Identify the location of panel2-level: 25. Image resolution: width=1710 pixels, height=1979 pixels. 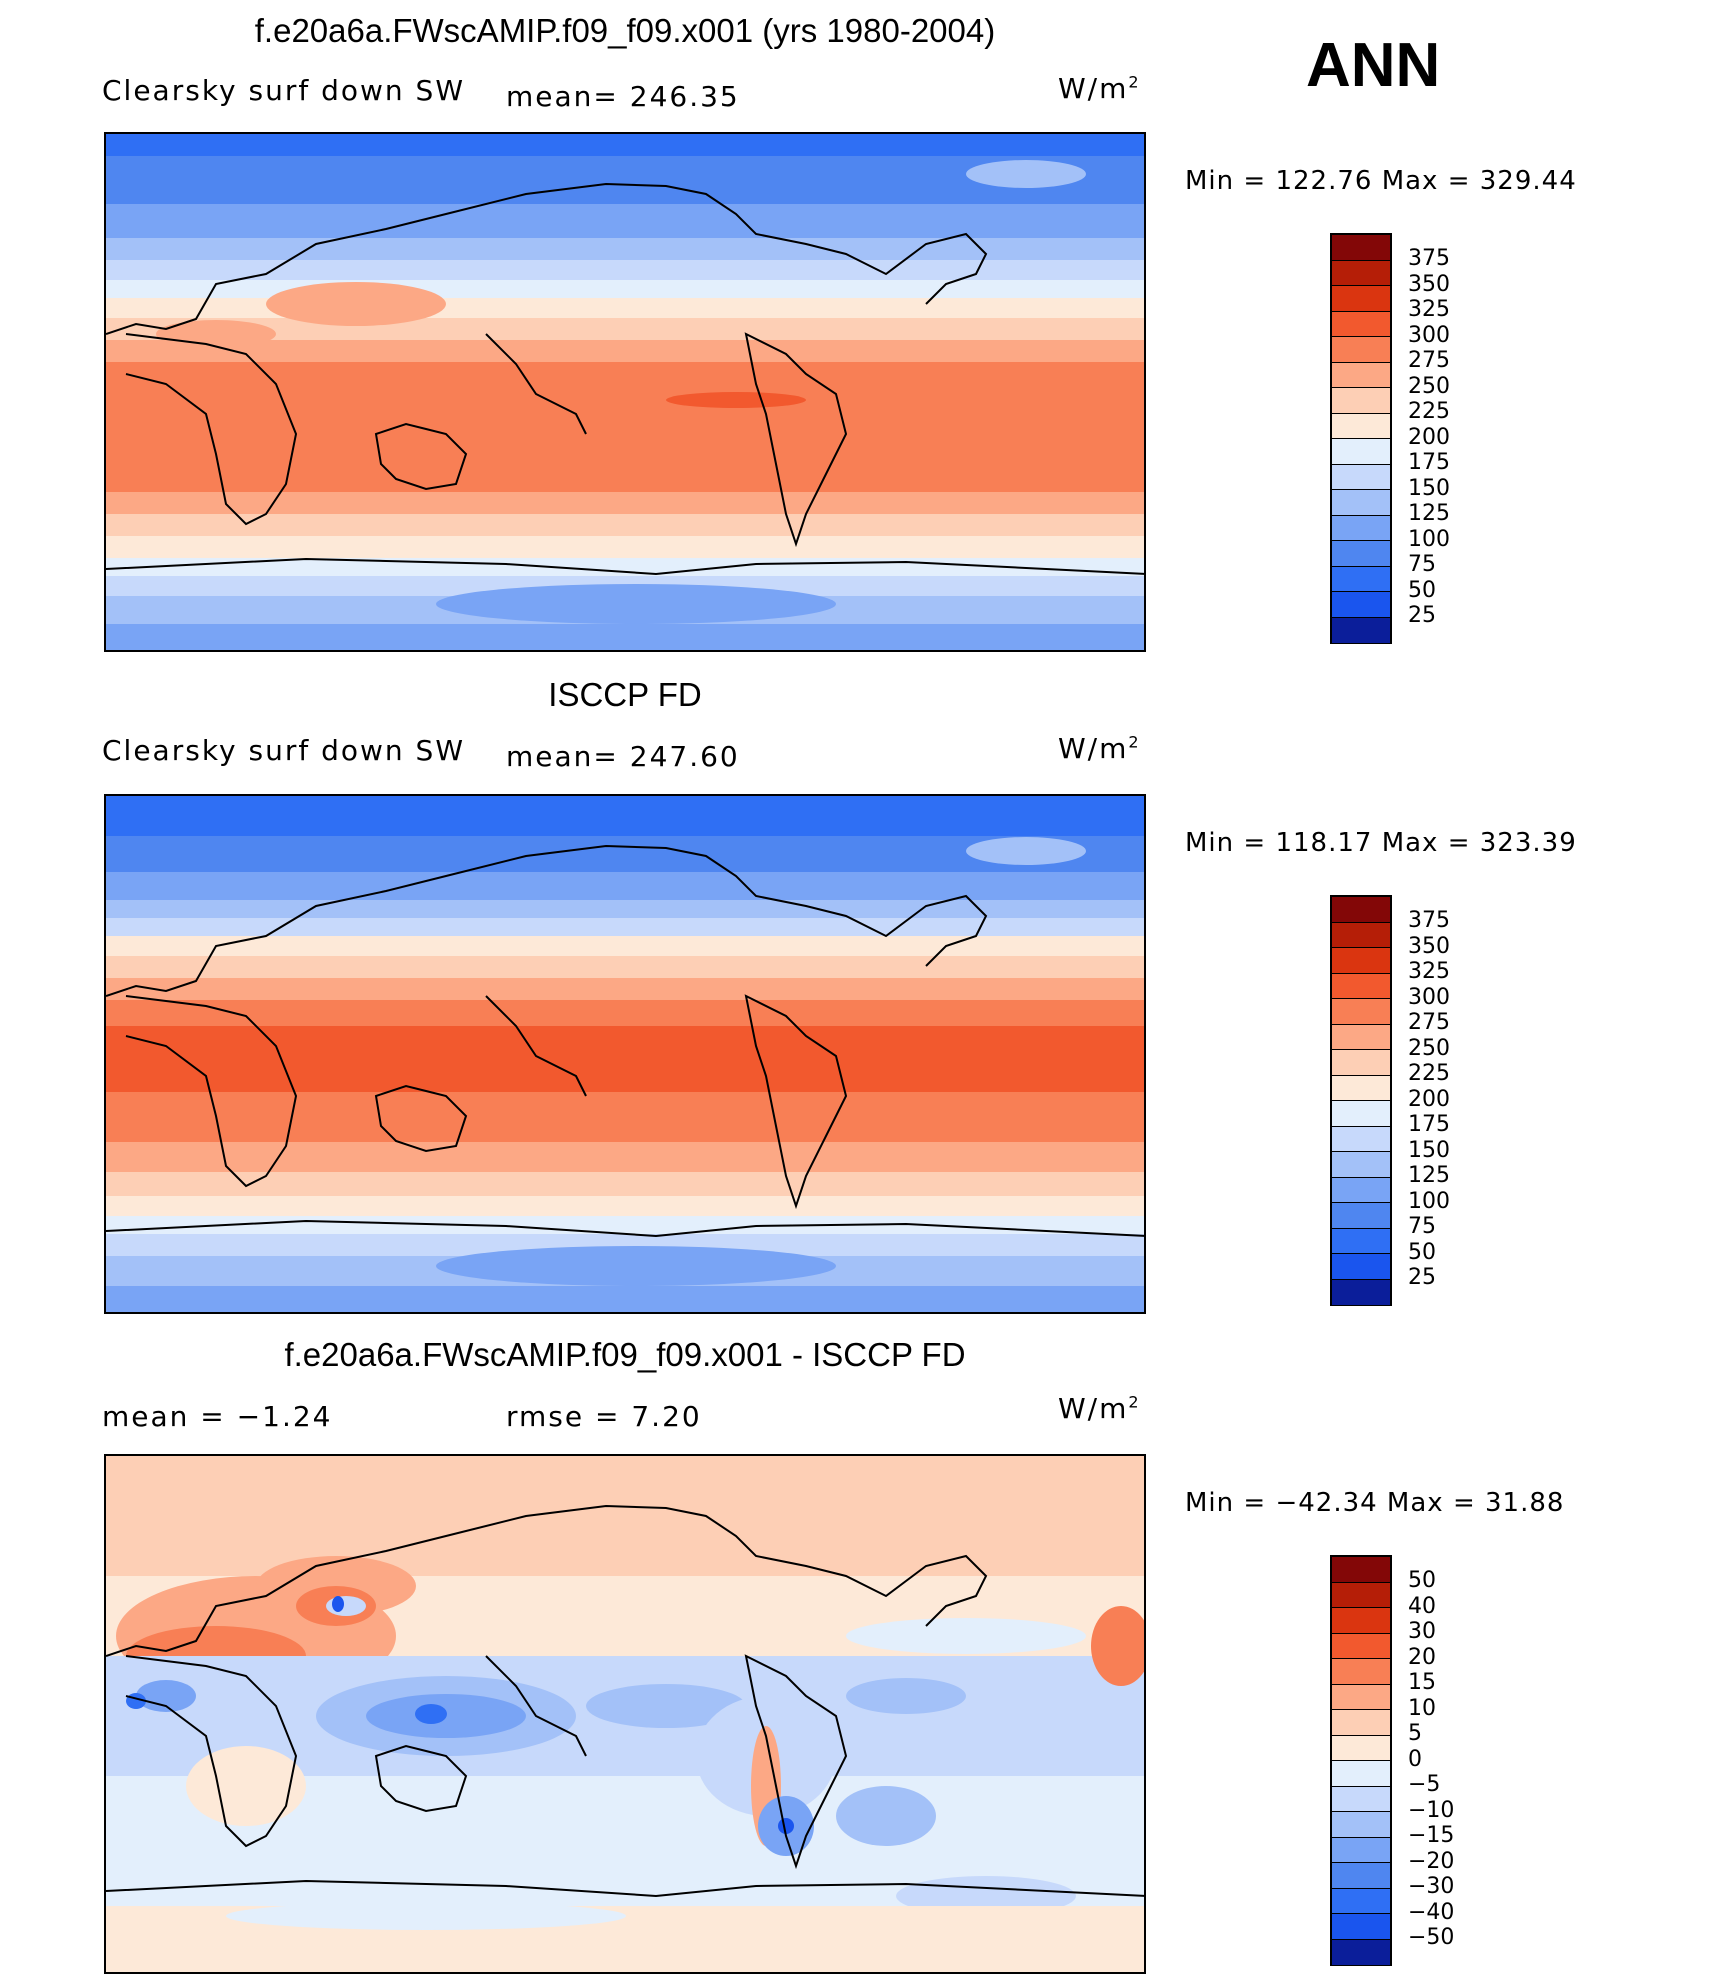
(1422, 1277).